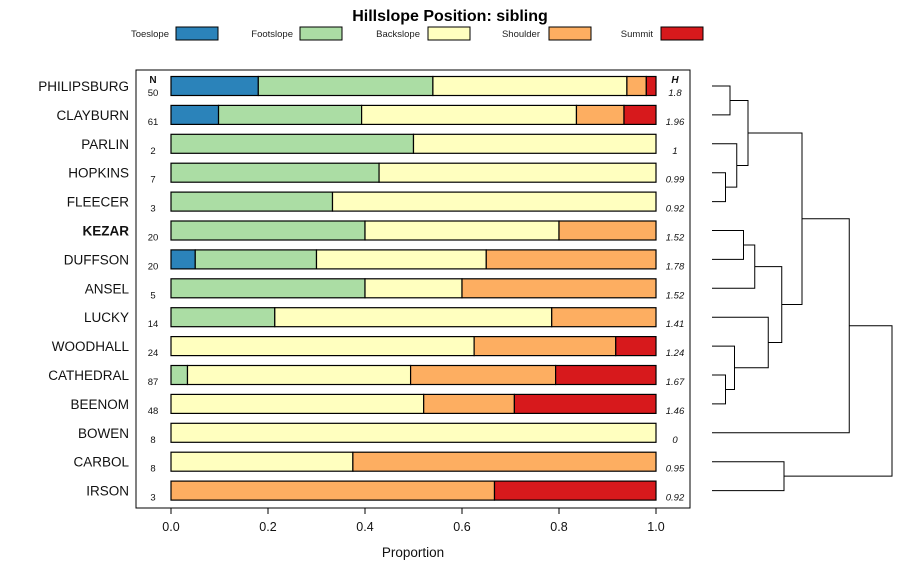 This screenshot has width=900, height=580. Describe the element at coordinates (675, 382) in the screenshot. I see `h-value-cathedral: 1.67` at that location.